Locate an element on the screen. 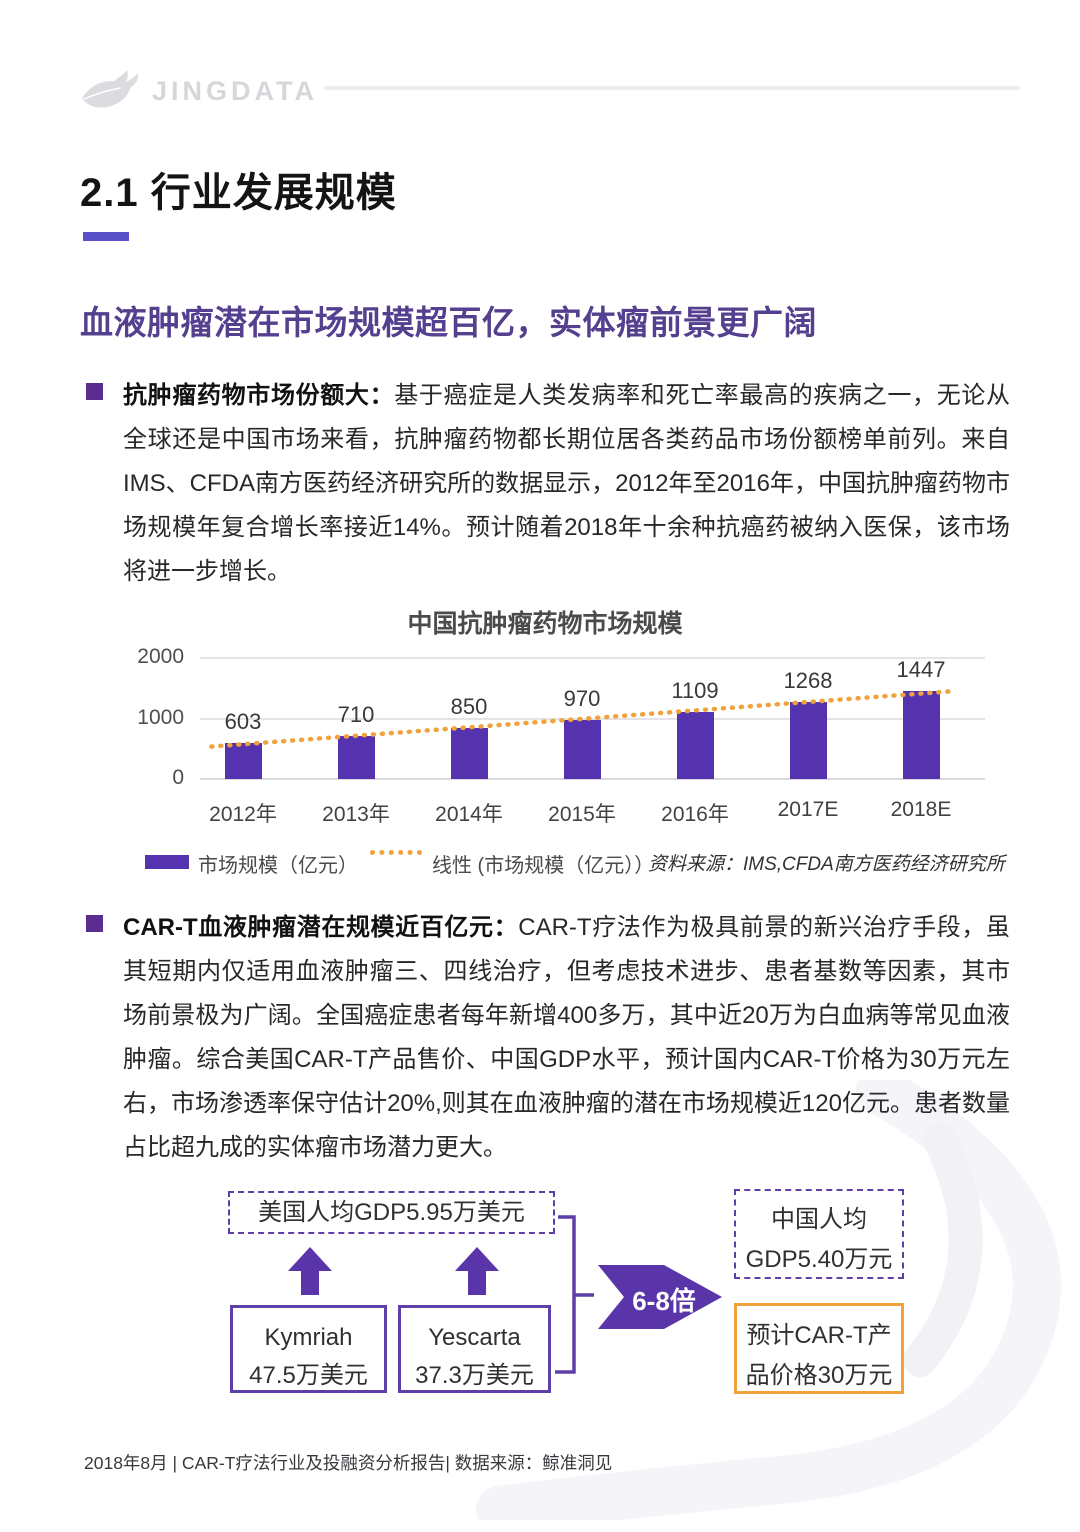 Image resolution: width=1080 pixels, height=1532 pixels. bar-value-label: 1109 is located at coordinates (695, 690).